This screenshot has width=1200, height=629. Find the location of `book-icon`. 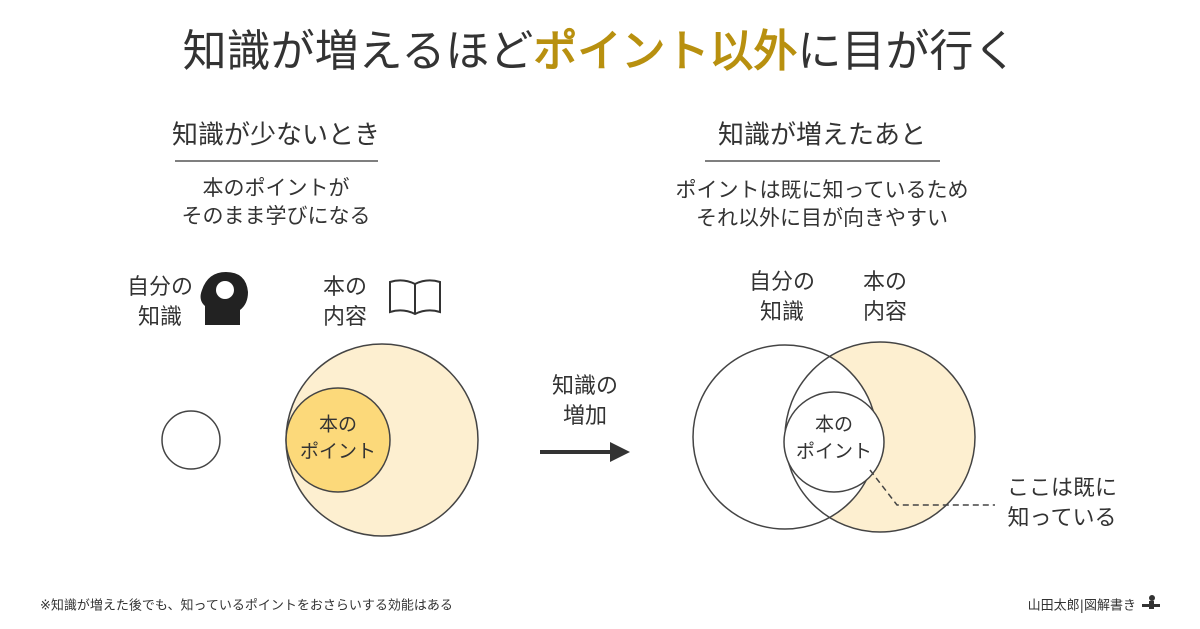

book-icon is located at coordinates (415, 297).